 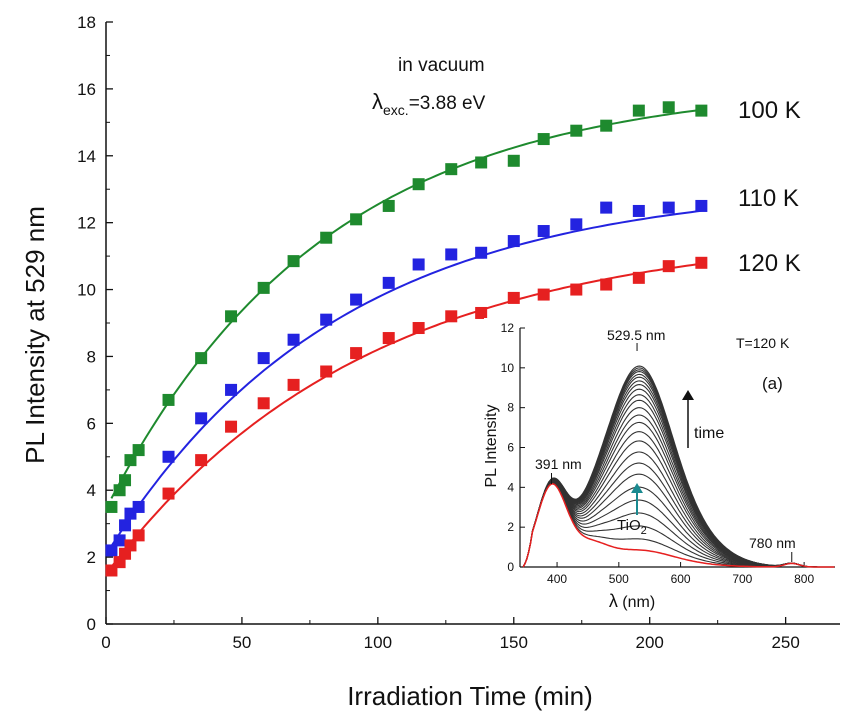 I want to click on inset-y-tick-label: 4, so click(x=510, y=487).